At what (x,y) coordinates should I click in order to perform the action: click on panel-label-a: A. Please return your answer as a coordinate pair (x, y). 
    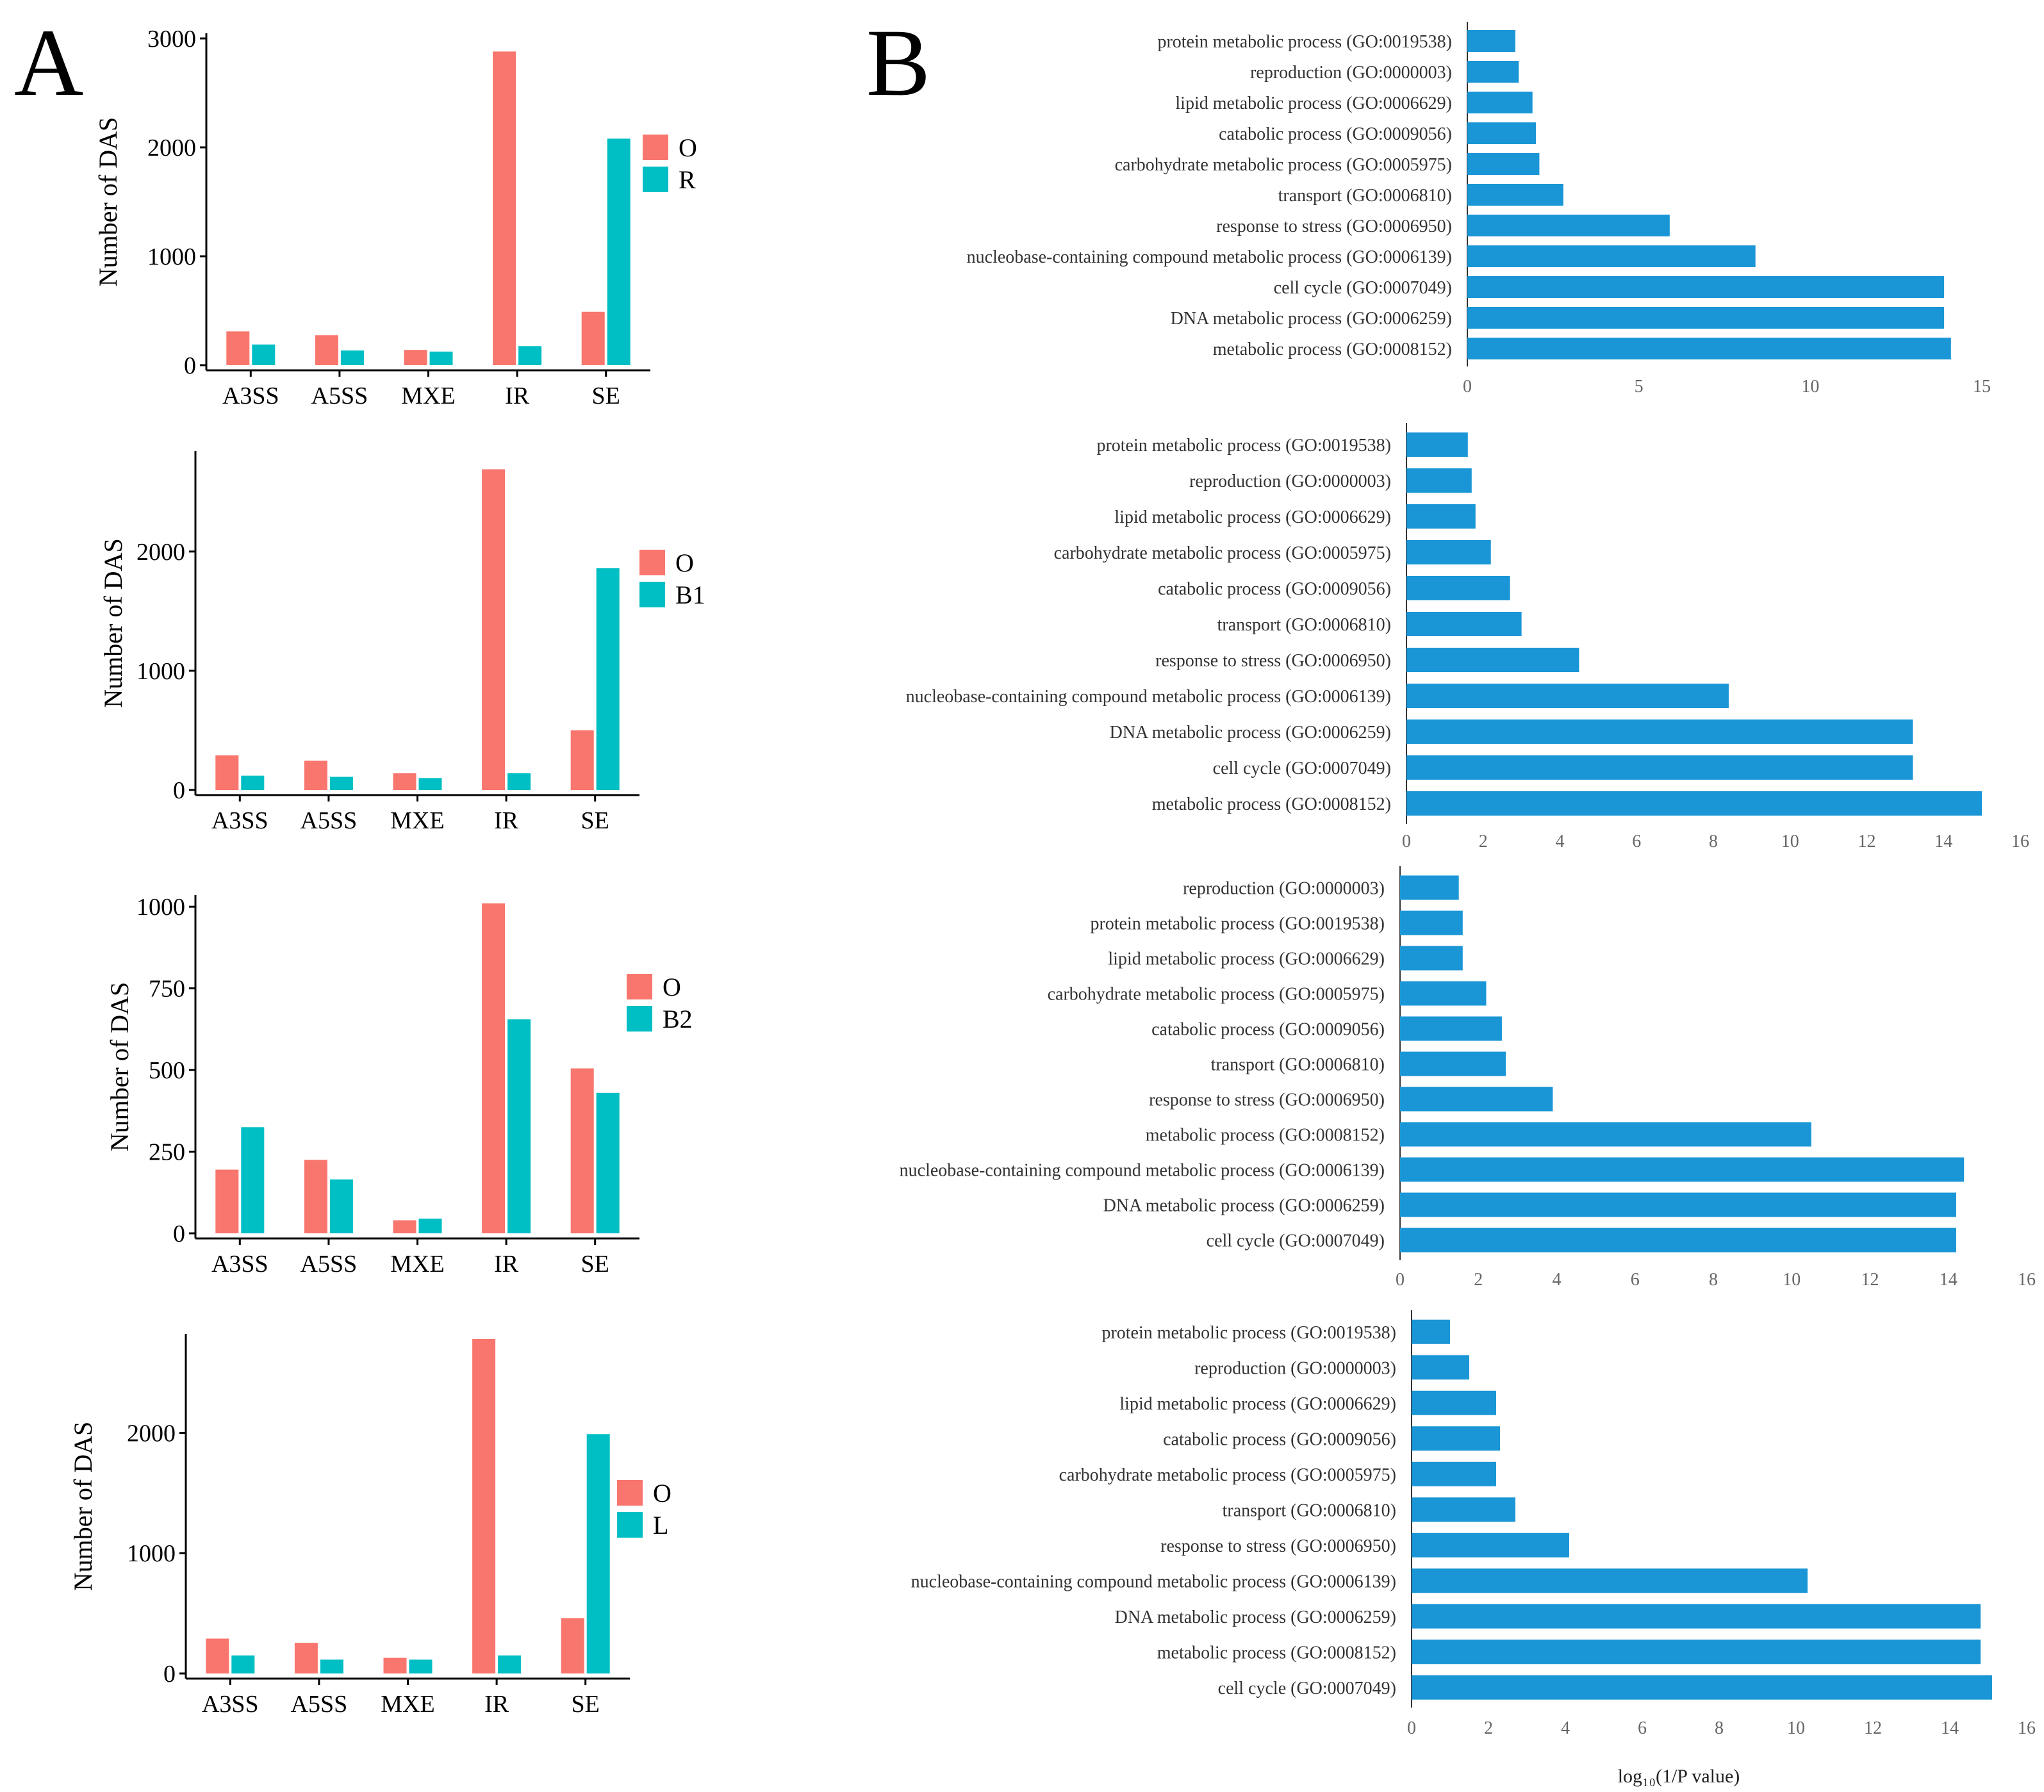
    Looking at the image, I should click on (48, 63).